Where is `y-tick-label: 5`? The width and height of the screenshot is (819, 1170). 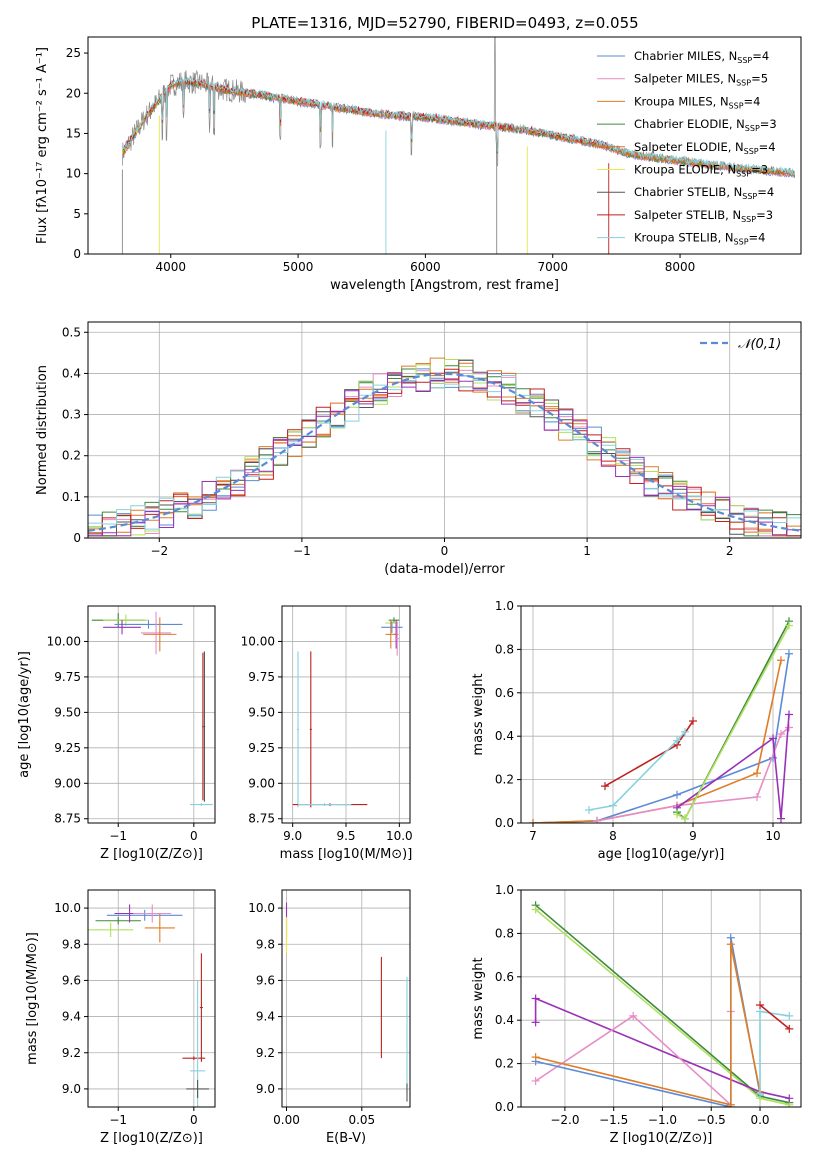
y-tick-label: 5 is located at coordinates (77, 214).